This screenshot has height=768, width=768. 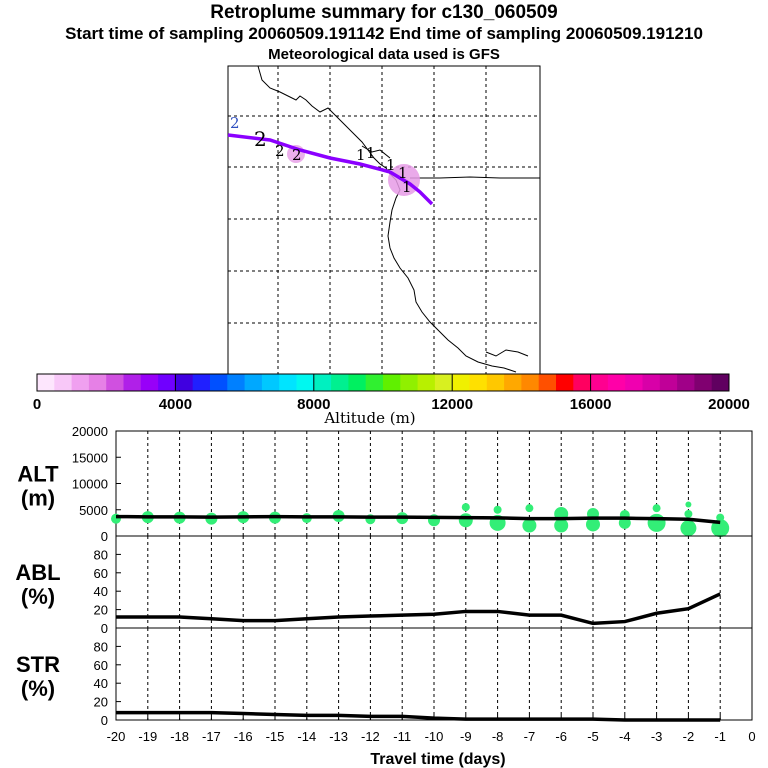 What do you see at coordinates (625, 736) in the screenshot?
I see `x-tick-label: -4` at bounding box center [625, 736].